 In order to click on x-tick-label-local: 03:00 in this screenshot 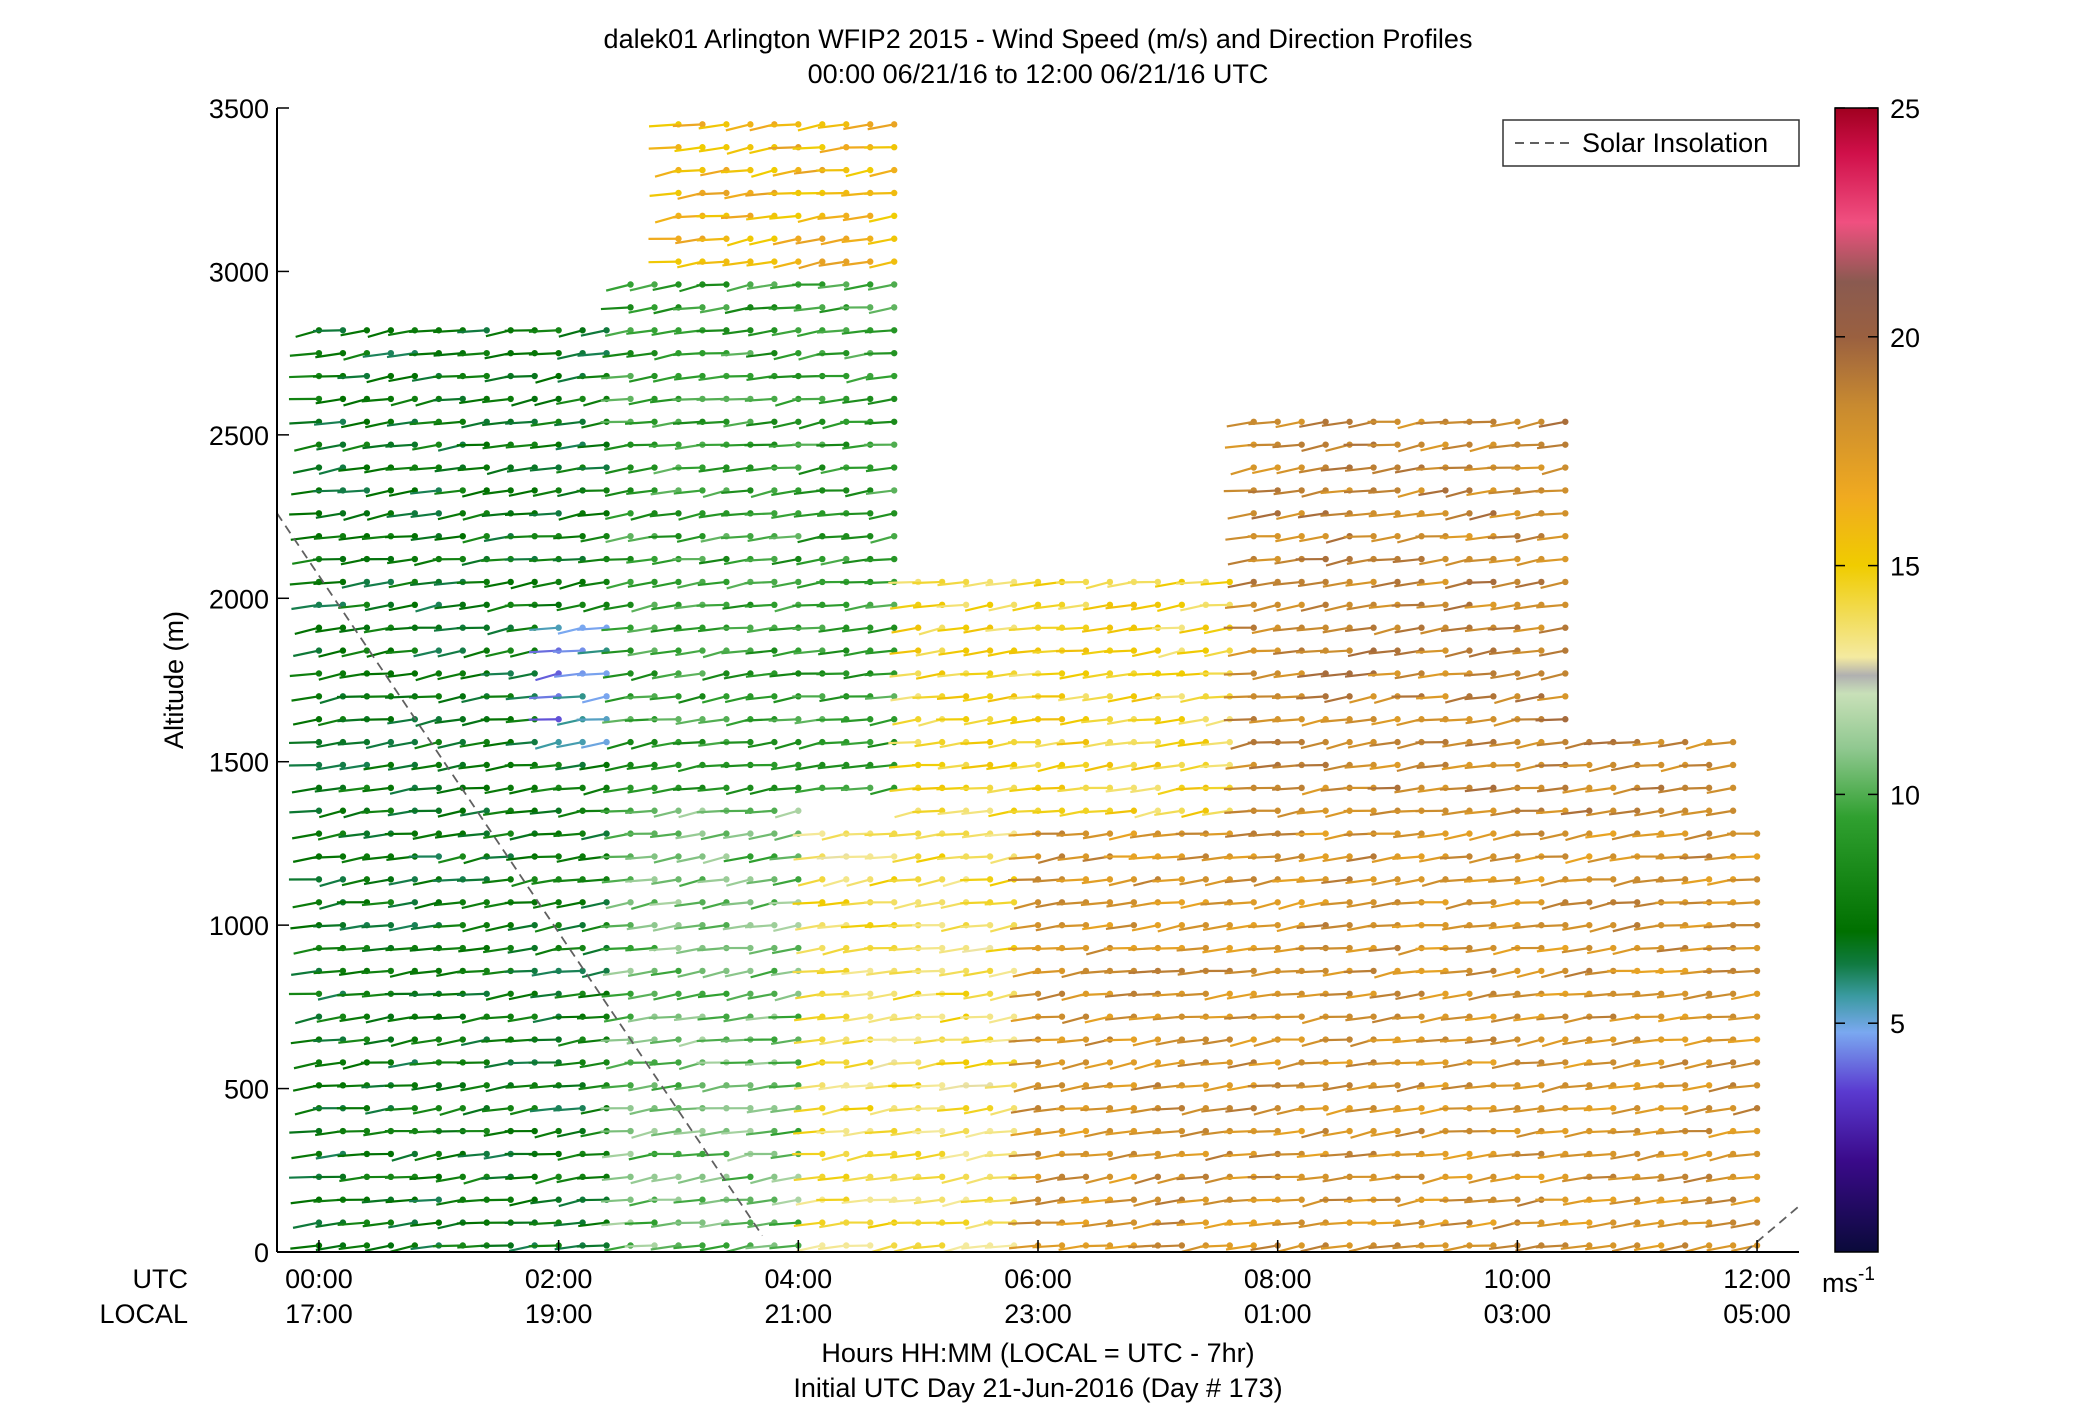, I will do `click(1518, 1314)`.